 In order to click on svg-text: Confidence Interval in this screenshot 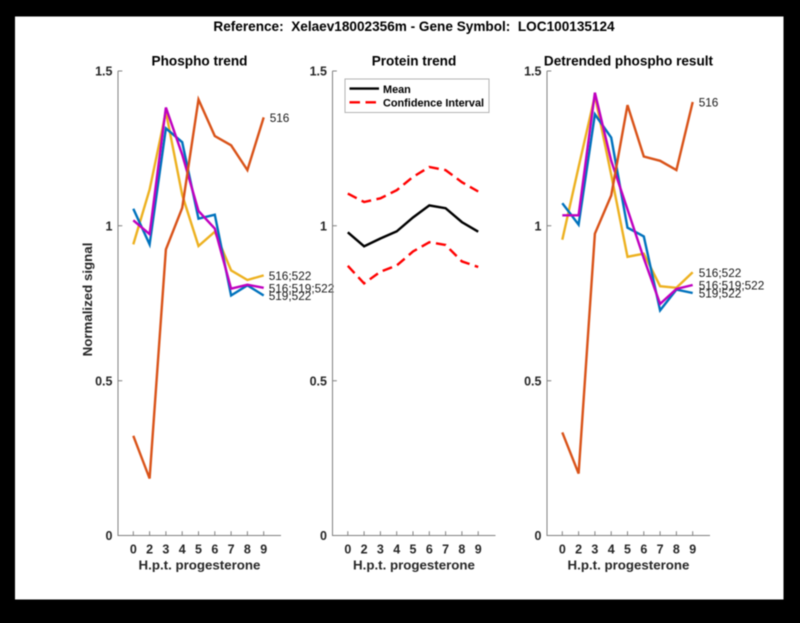, I will do `click(433, 104)`.